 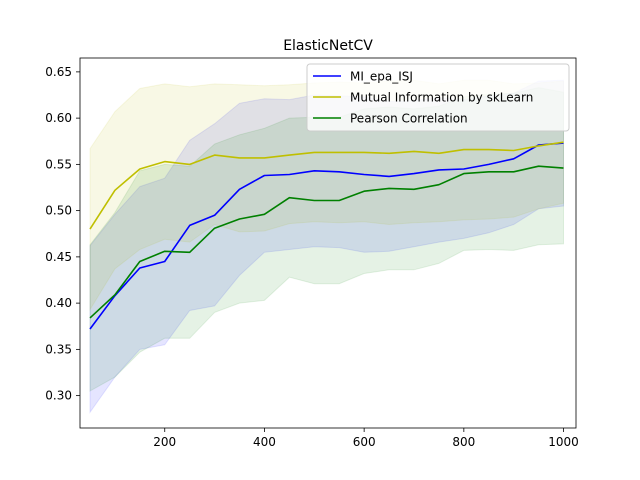 I want to click on legend-box, so click(x=438, y=97).